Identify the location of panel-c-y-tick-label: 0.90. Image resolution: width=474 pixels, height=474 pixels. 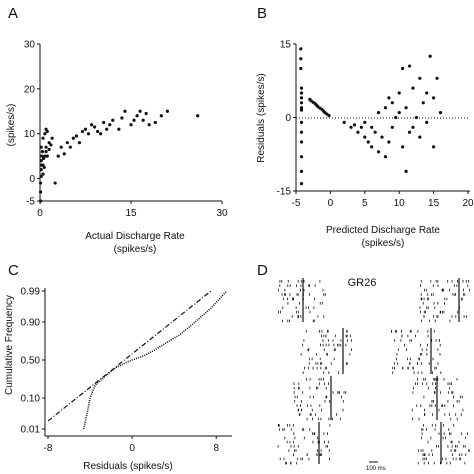
(31, 322).